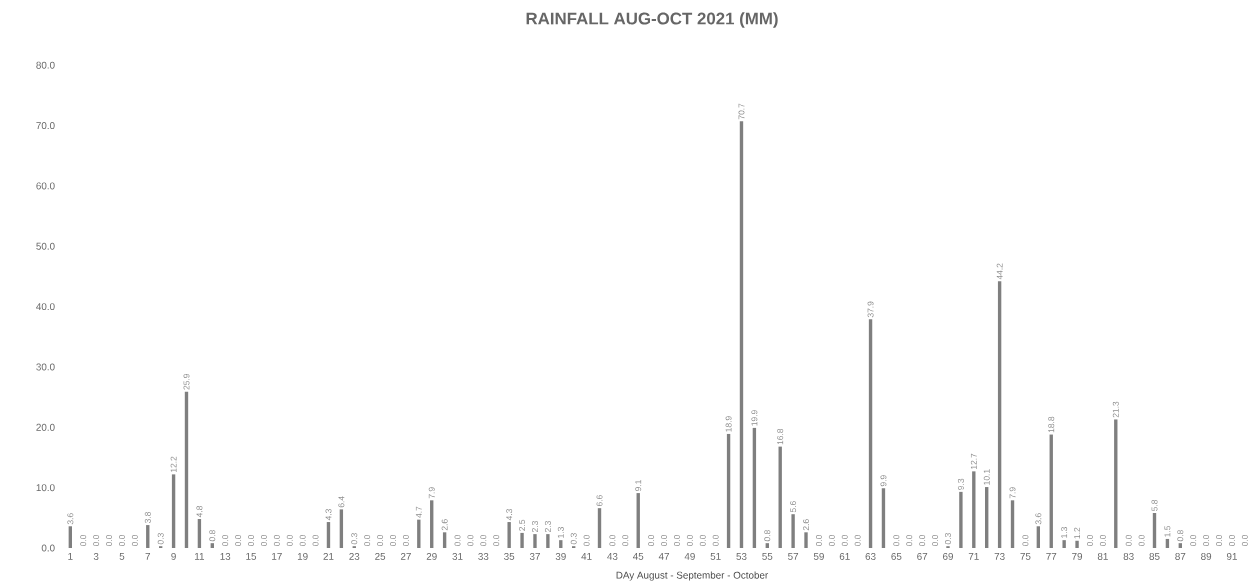 Image resolution: width=1260 pixels, height=584 pixels. I want to click on data-label: 21.3, so click(1115, 409).